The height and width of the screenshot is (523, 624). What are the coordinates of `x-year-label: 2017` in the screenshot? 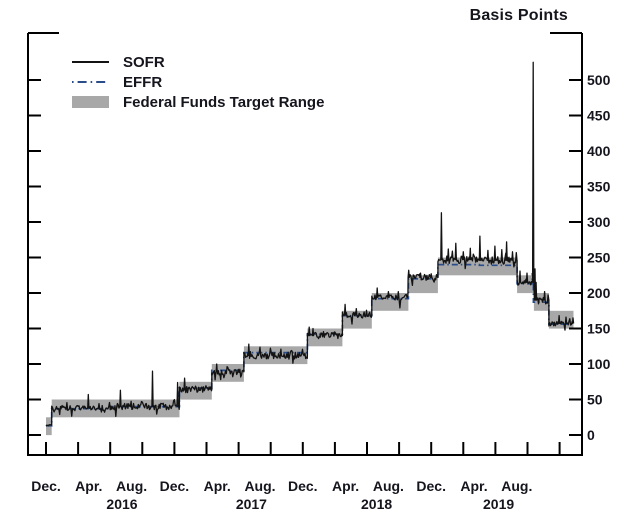 It's located at (251, 504).